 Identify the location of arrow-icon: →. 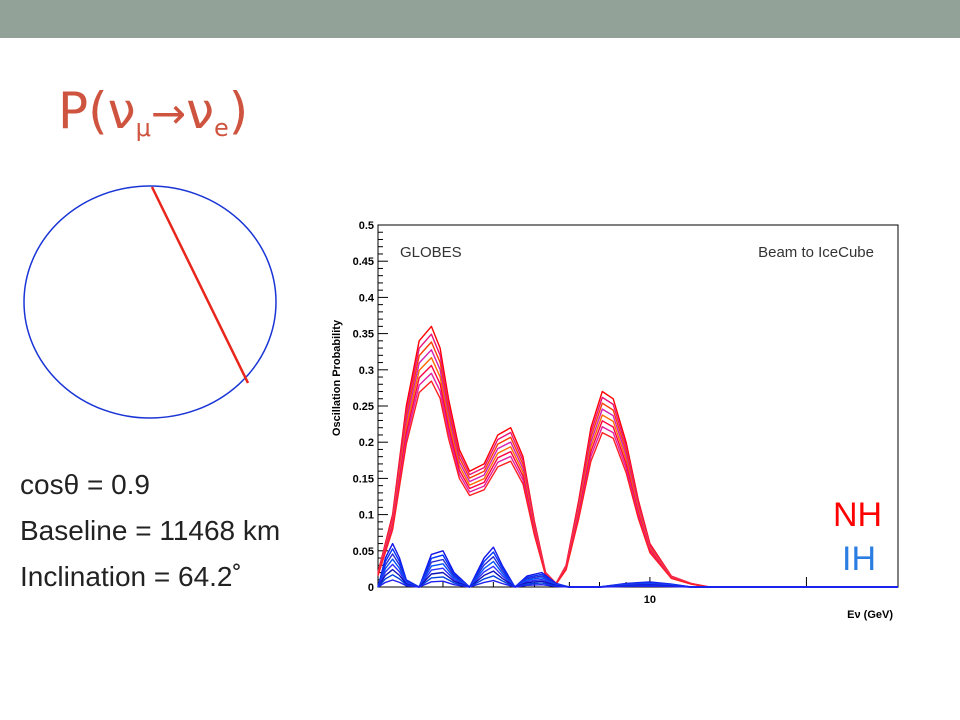
(168, 113).